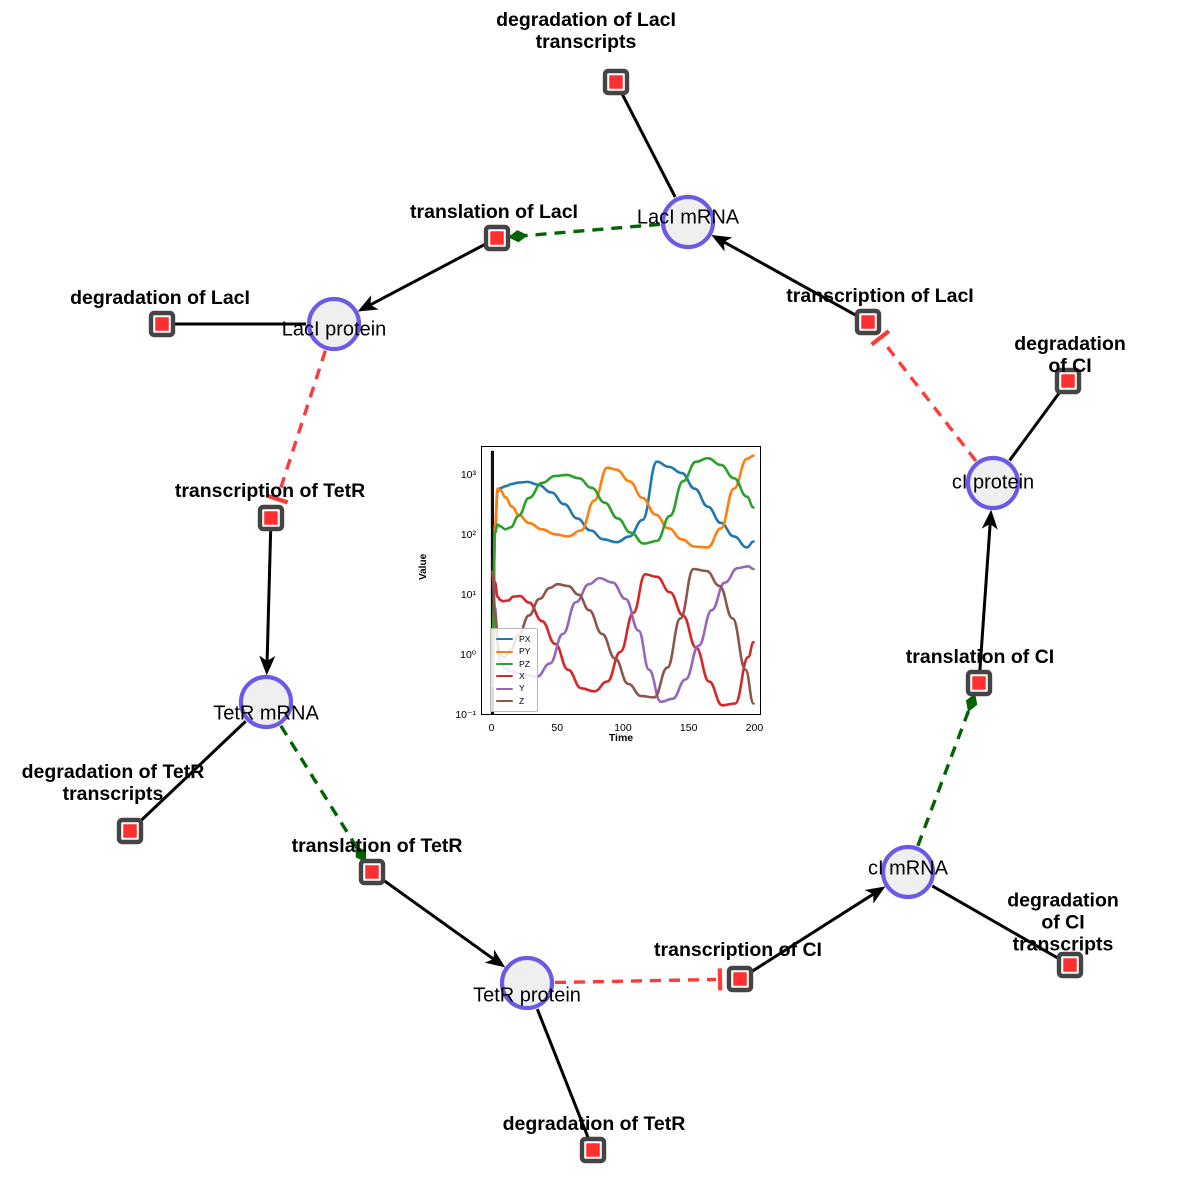 The width and height of the screenshot is (1189, 1200). What do you see at coordinates (468, 534) in the screenshot?
I see `plot-ytick: 10²` at bounding box center [468, 534].